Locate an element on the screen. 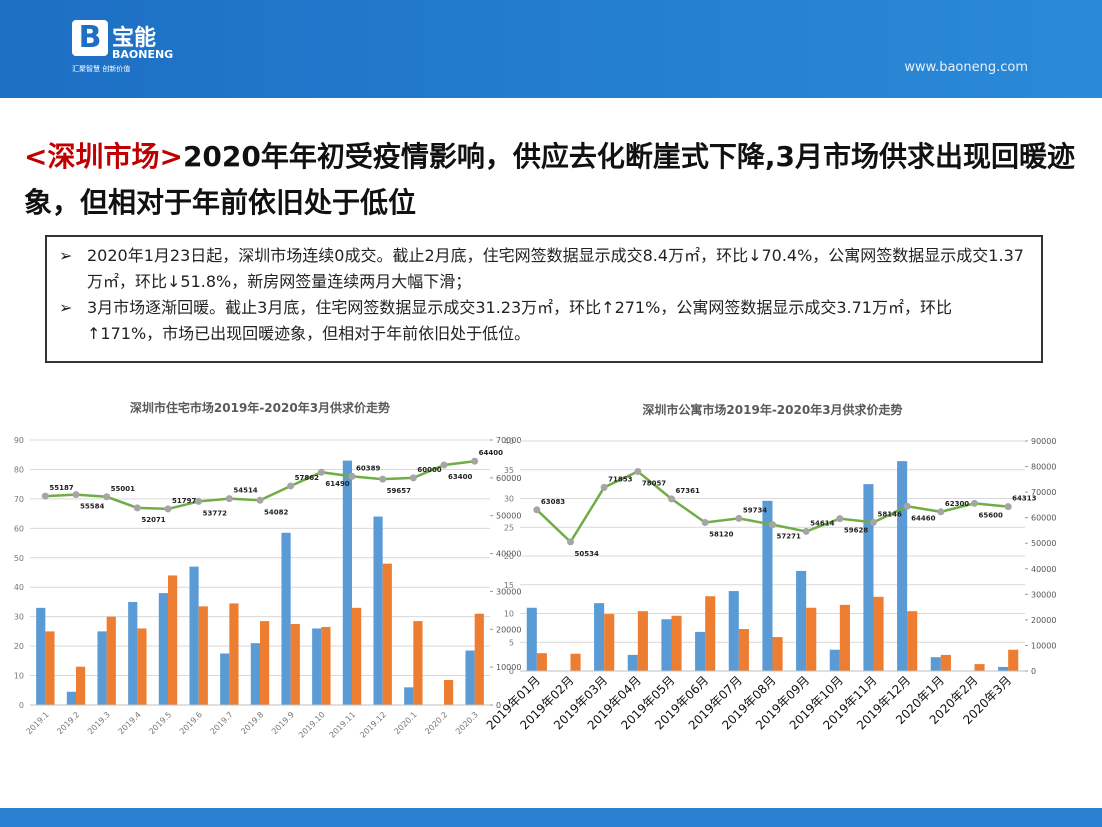 Image resolution: width=1102 pixels, height=827 pixels. data-label: 55001 is located at coordinates (123, 489).